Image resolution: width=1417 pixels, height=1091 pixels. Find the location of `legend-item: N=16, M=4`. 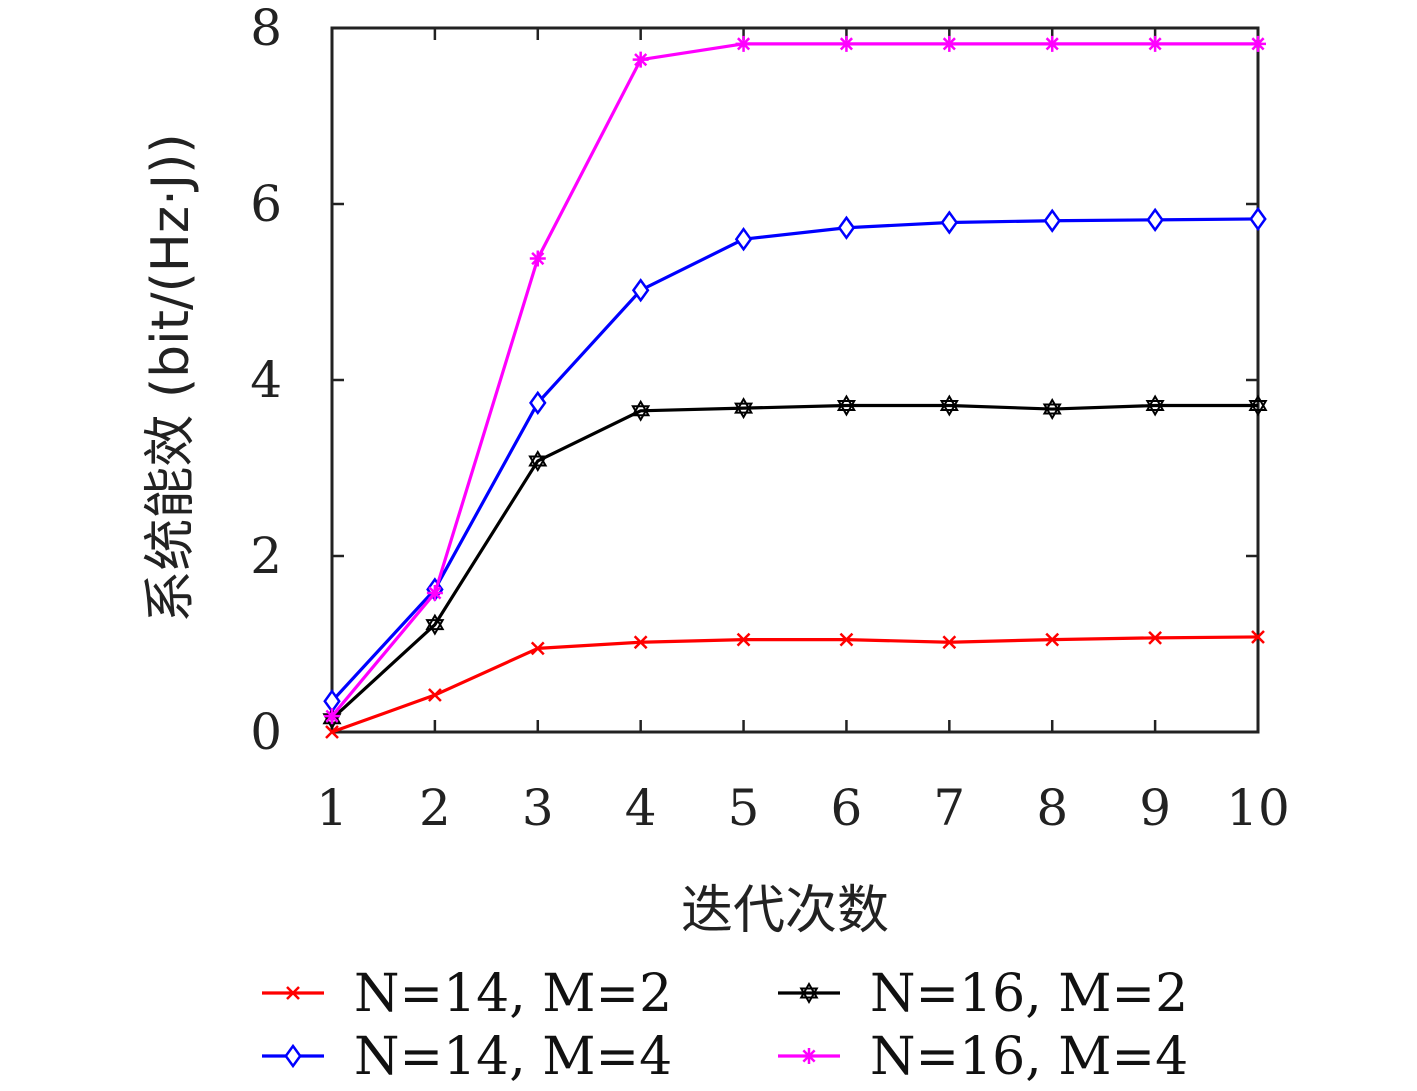

legend-item: N=16, M=4 is located at coordinates (983, 1057).